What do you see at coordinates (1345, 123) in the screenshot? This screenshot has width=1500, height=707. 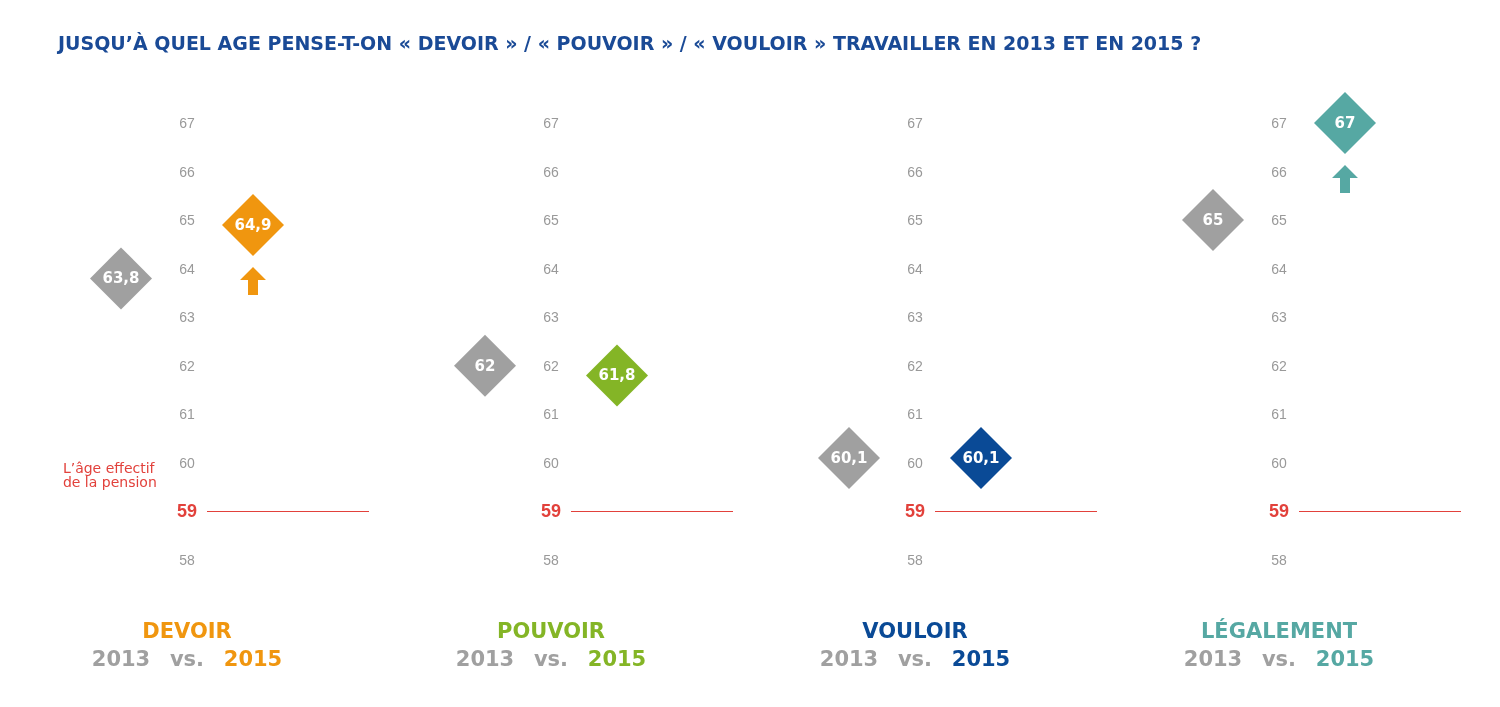 I see `data-label: 67` at bounding box center [1345, 123].